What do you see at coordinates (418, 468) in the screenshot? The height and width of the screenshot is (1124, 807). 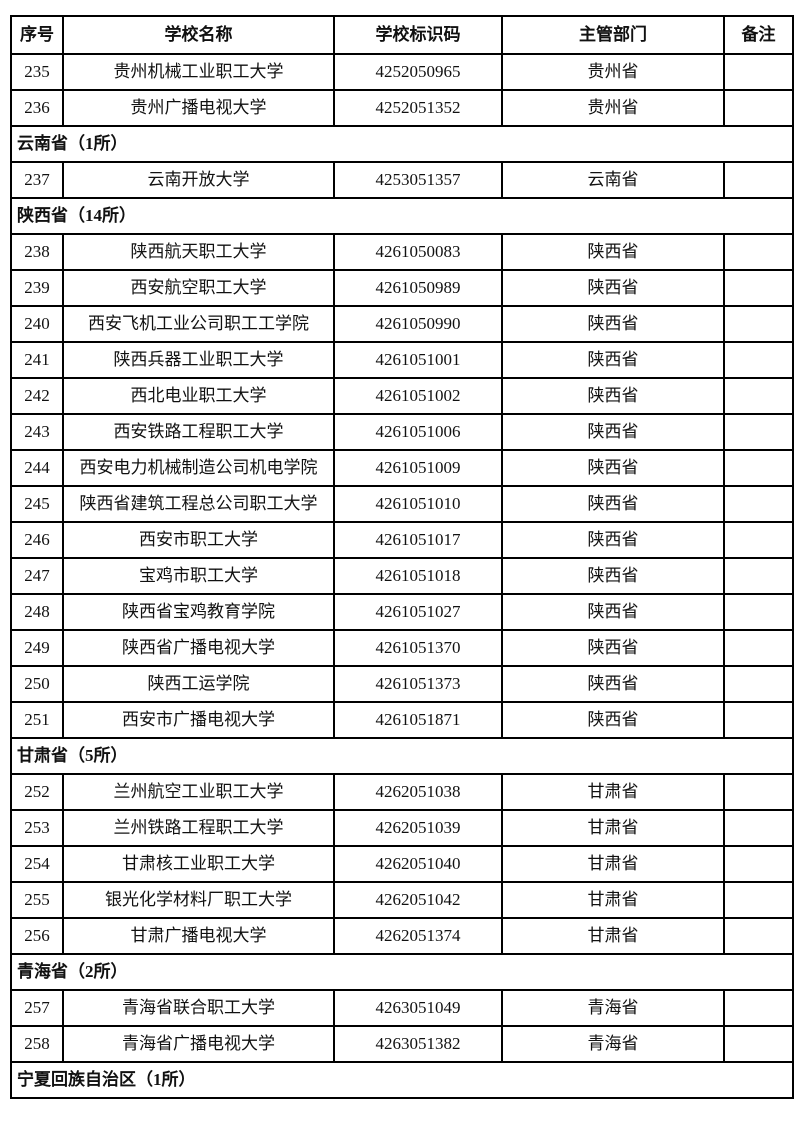 I see `cell-school-code: 4261051009` at bounding box center [418, 468].